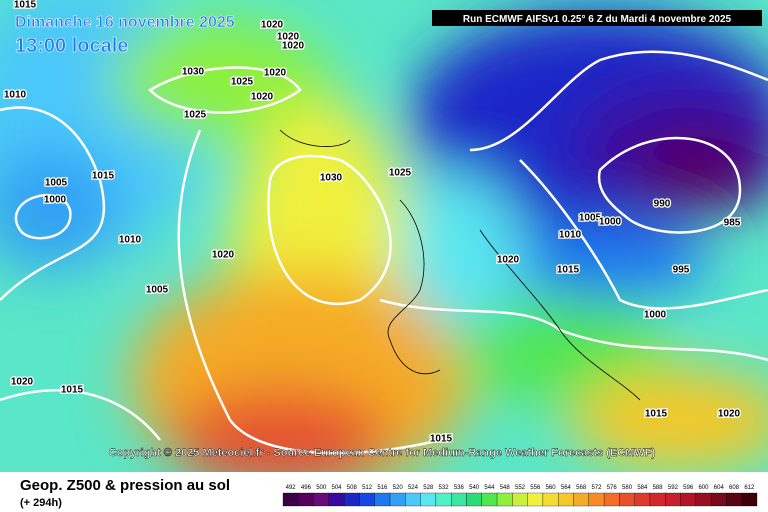 The width and height of the screenshot is (768, 512). What do you see at coordinates (535, 488) in the screenshot?
I see `legend-label: 556` at bounding box center [535, 488].